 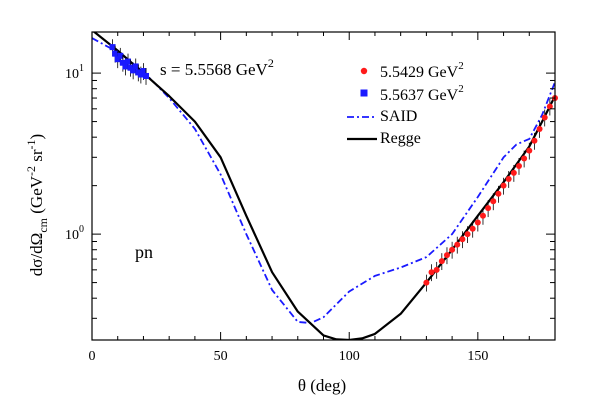 I want to click on y-tick-label-10: 10¹, so click(x=74, y=72).